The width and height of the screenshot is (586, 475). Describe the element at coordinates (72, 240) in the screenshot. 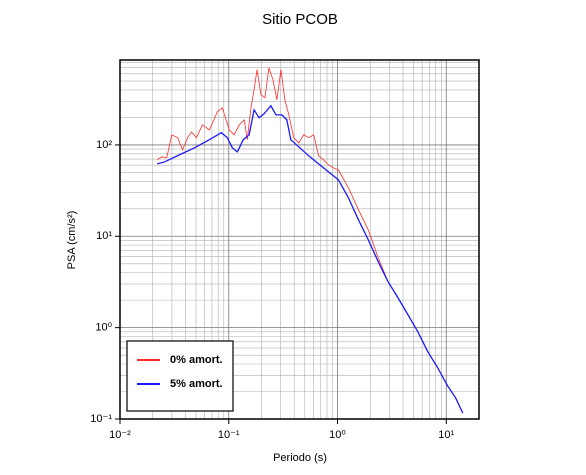

I see `y-axis-label: PSA (cm/s²)` at that location.